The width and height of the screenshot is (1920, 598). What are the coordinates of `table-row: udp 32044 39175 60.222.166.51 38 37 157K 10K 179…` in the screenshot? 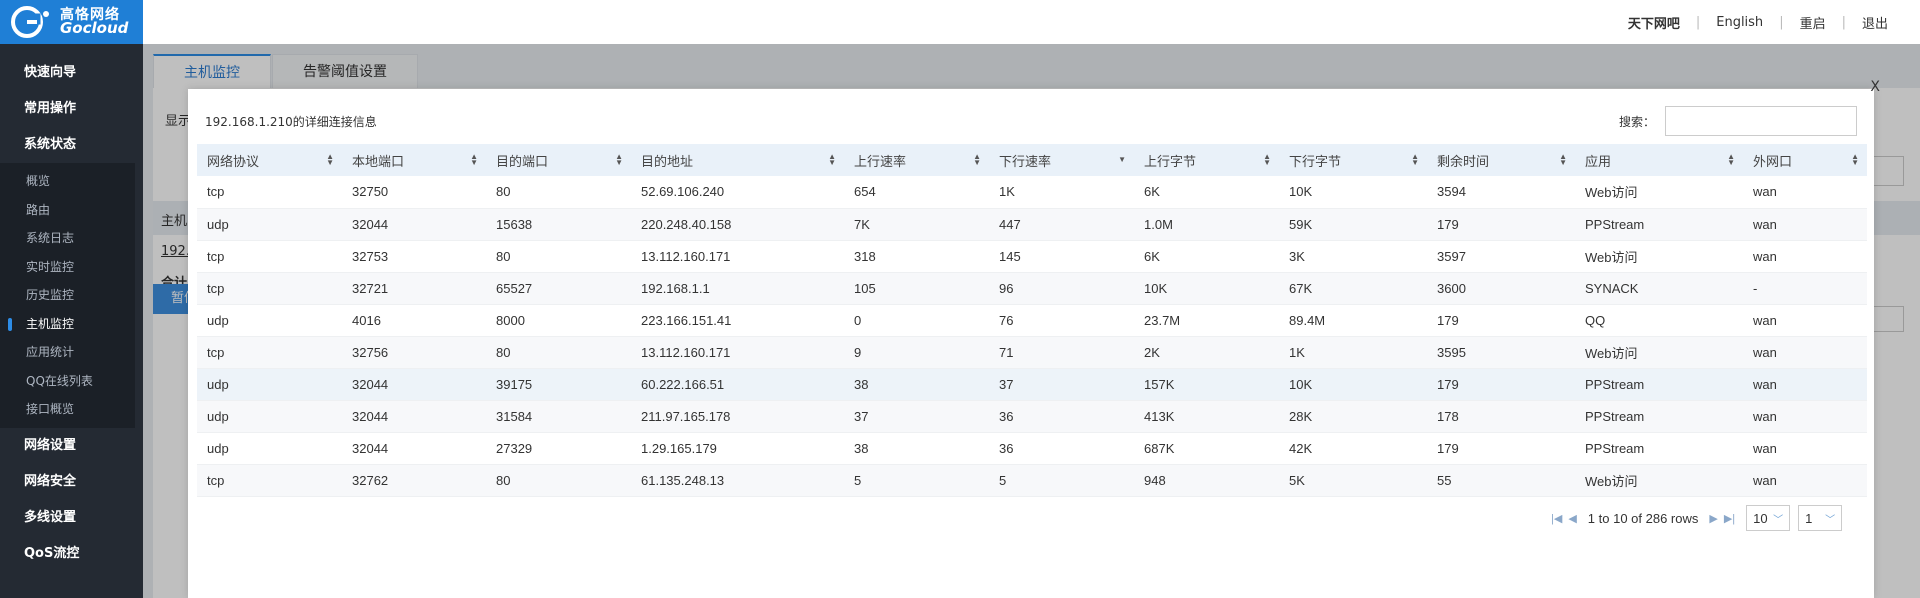 It's located at (1032, 384).